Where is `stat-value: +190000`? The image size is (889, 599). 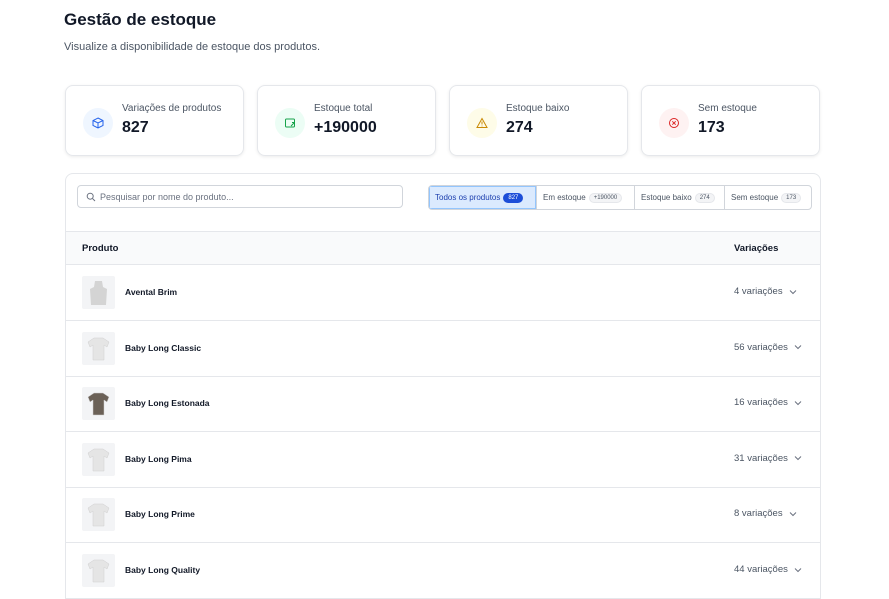 stat-value: +190000 is located at coordinates (345, 127).